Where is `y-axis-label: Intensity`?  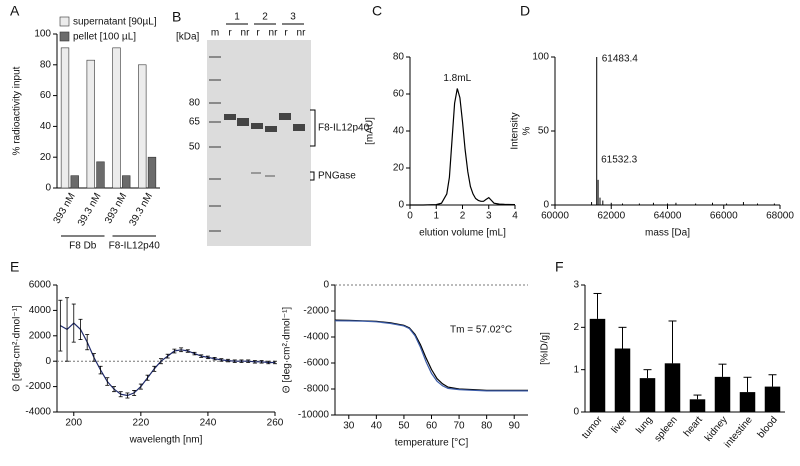 y-axis-label: Intensity is located at coordinates (515, 130).